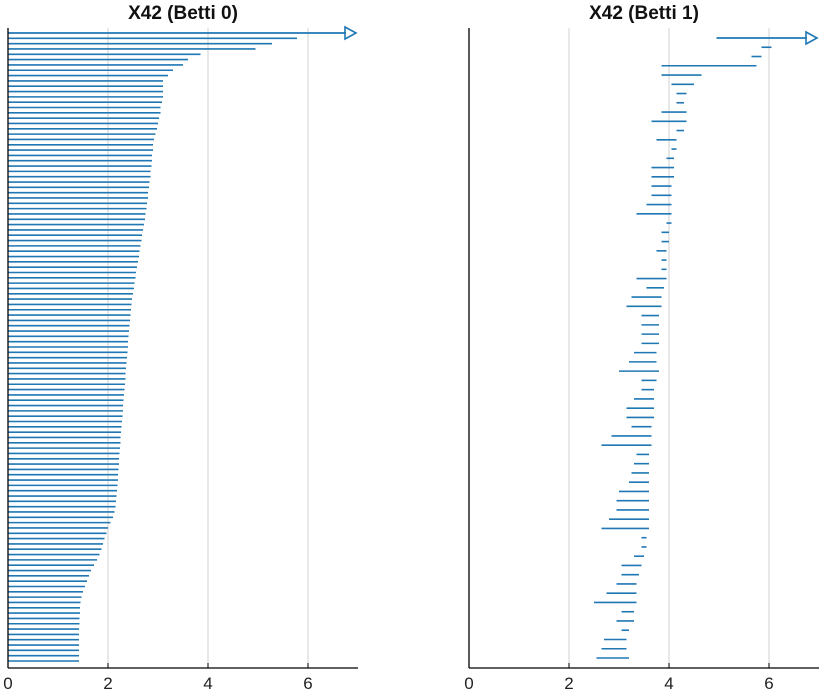 This screenshot has width=830, height=693. I want to click on chart-title: X42 (Betti 1), so click(644, 13).